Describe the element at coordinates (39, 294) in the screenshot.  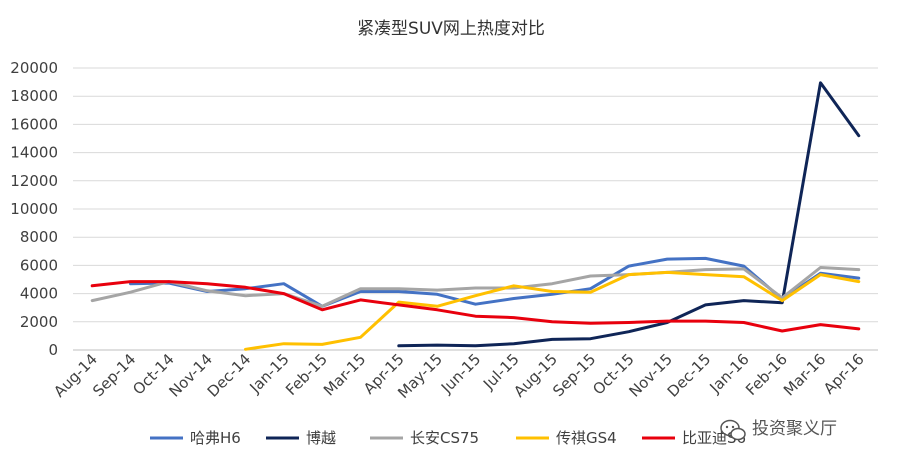
I see `y-tick-label: 4000` at that location.